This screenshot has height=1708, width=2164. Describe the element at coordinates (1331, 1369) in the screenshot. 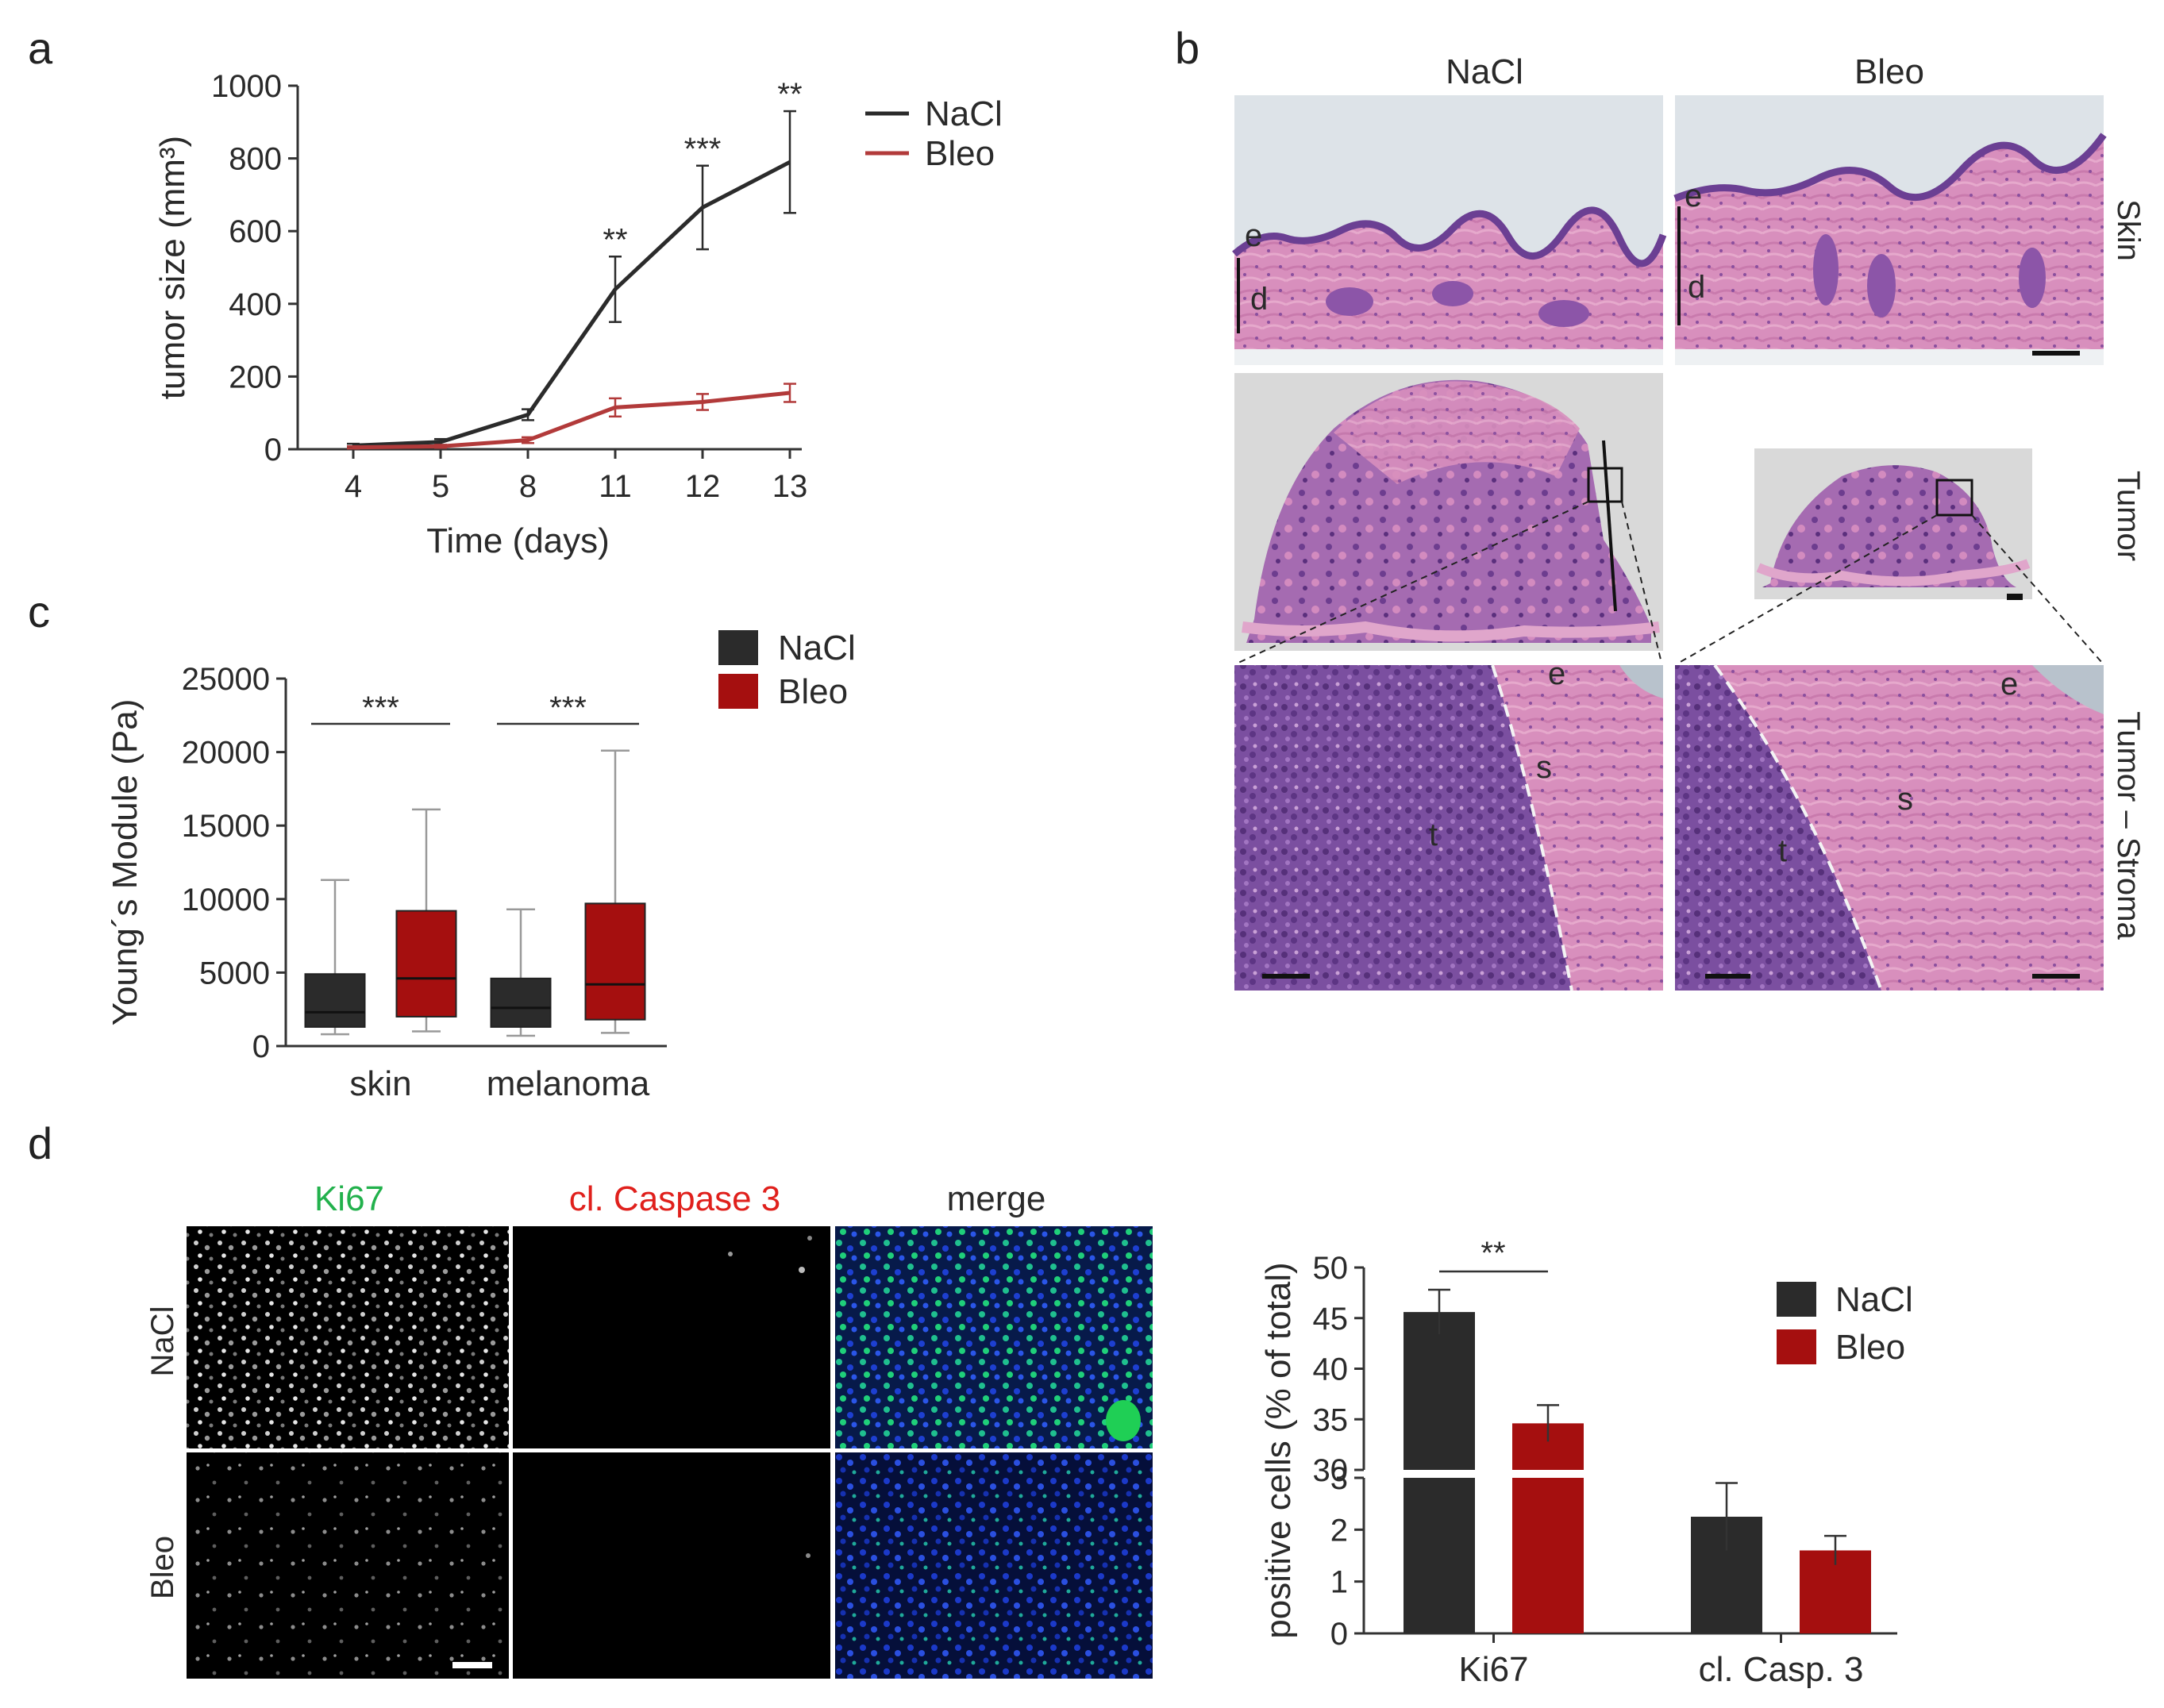

I see `y-tick-label: 40` at that location.